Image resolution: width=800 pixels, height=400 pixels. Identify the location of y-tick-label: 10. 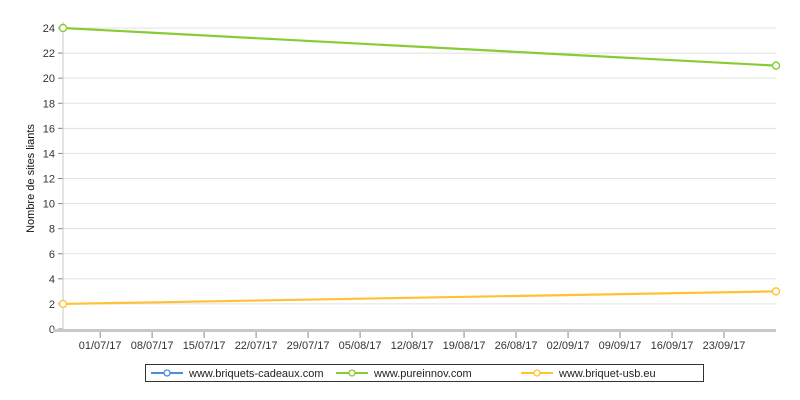
(49, 205).